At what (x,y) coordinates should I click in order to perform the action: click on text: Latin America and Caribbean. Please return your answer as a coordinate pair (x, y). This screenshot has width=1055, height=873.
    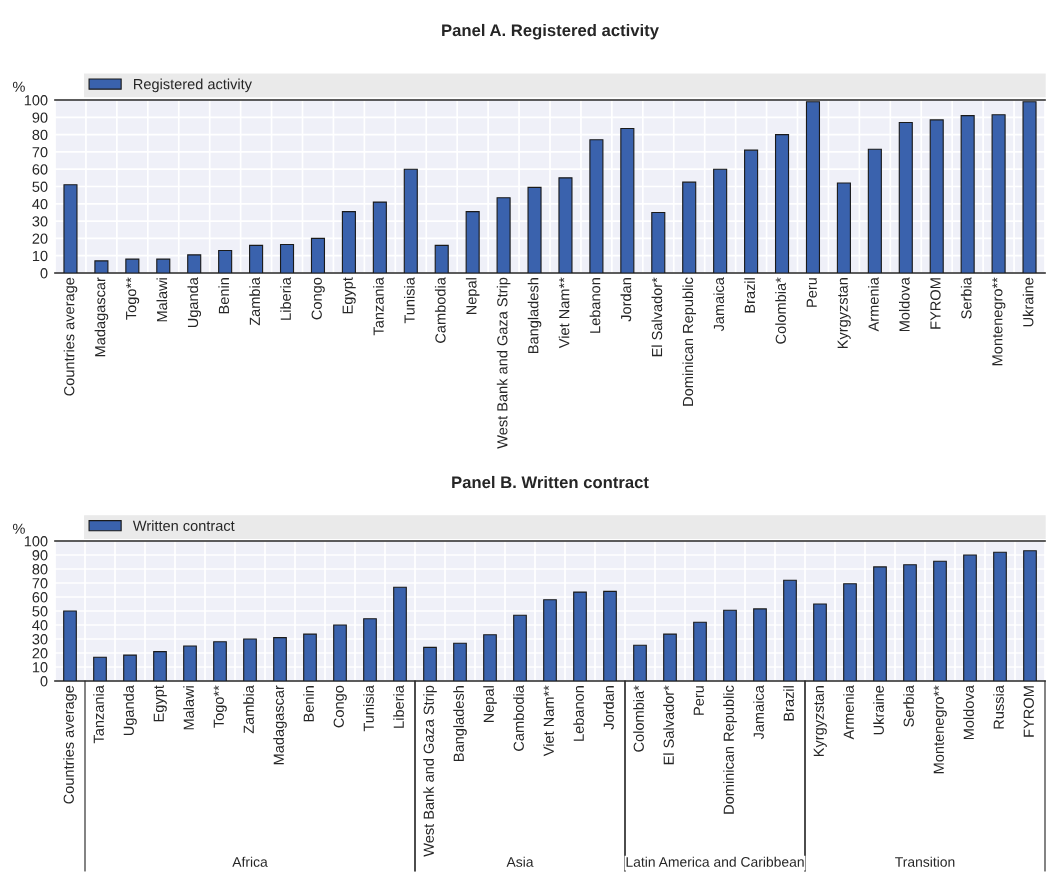
    Looking at the image, I should click on (715, 861).